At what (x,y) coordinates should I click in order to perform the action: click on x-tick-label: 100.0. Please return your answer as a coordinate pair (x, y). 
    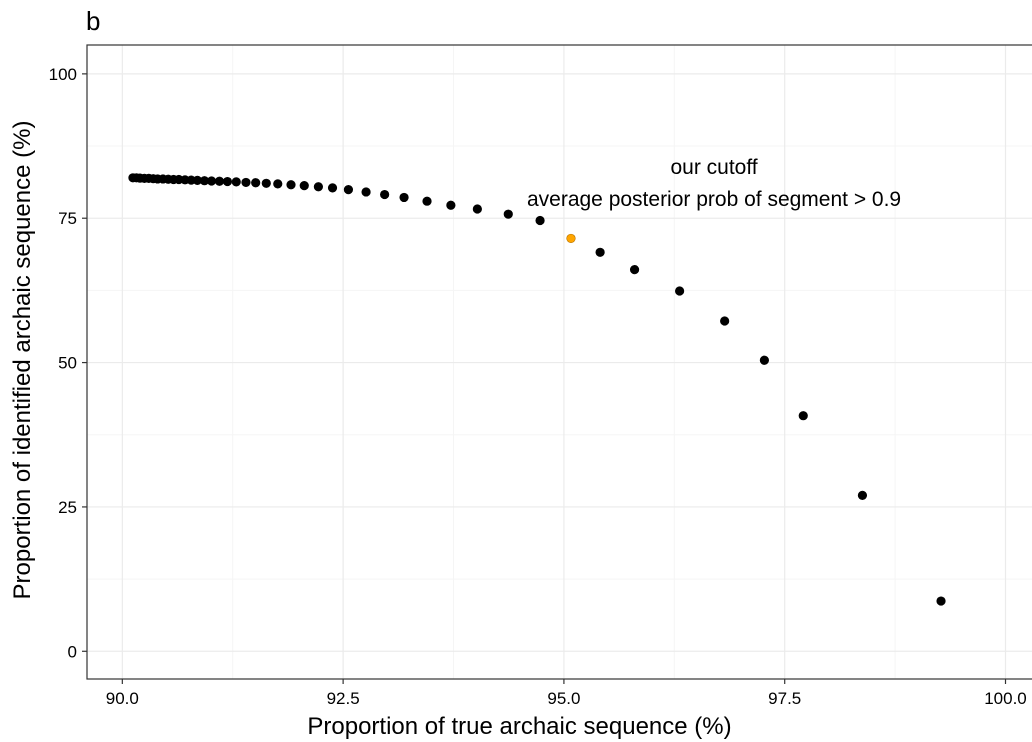
    Looking at the image, I should click on (1005, 698).